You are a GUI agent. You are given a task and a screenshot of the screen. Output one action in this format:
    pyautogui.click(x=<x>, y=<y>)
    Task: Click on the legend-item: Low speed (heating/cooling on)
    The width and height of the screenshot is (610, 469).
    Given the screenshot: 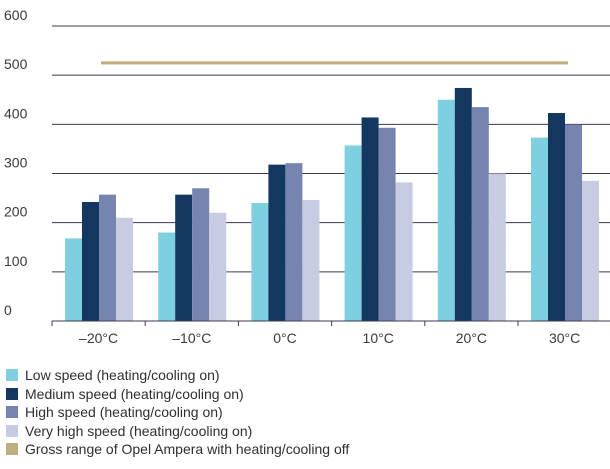 What is the action you would take?
    pyautogui.click(x=177, y=375)
    